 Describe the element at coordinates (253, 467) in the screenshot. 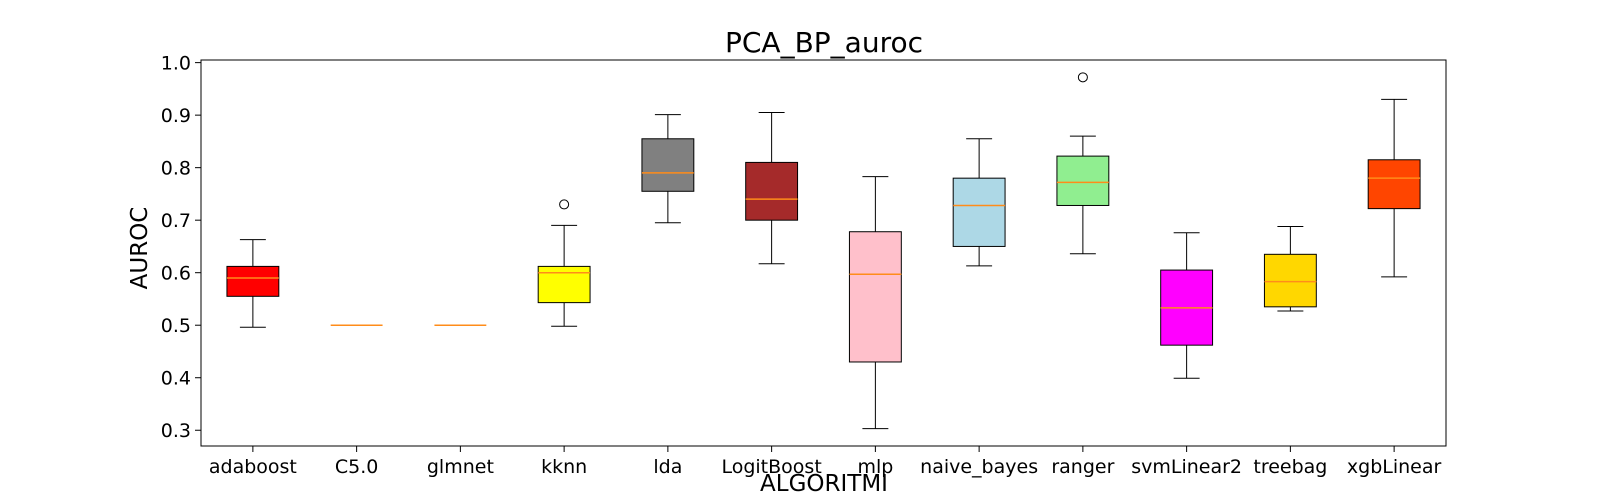

I see `x-tick-label: adaboost` at that location.